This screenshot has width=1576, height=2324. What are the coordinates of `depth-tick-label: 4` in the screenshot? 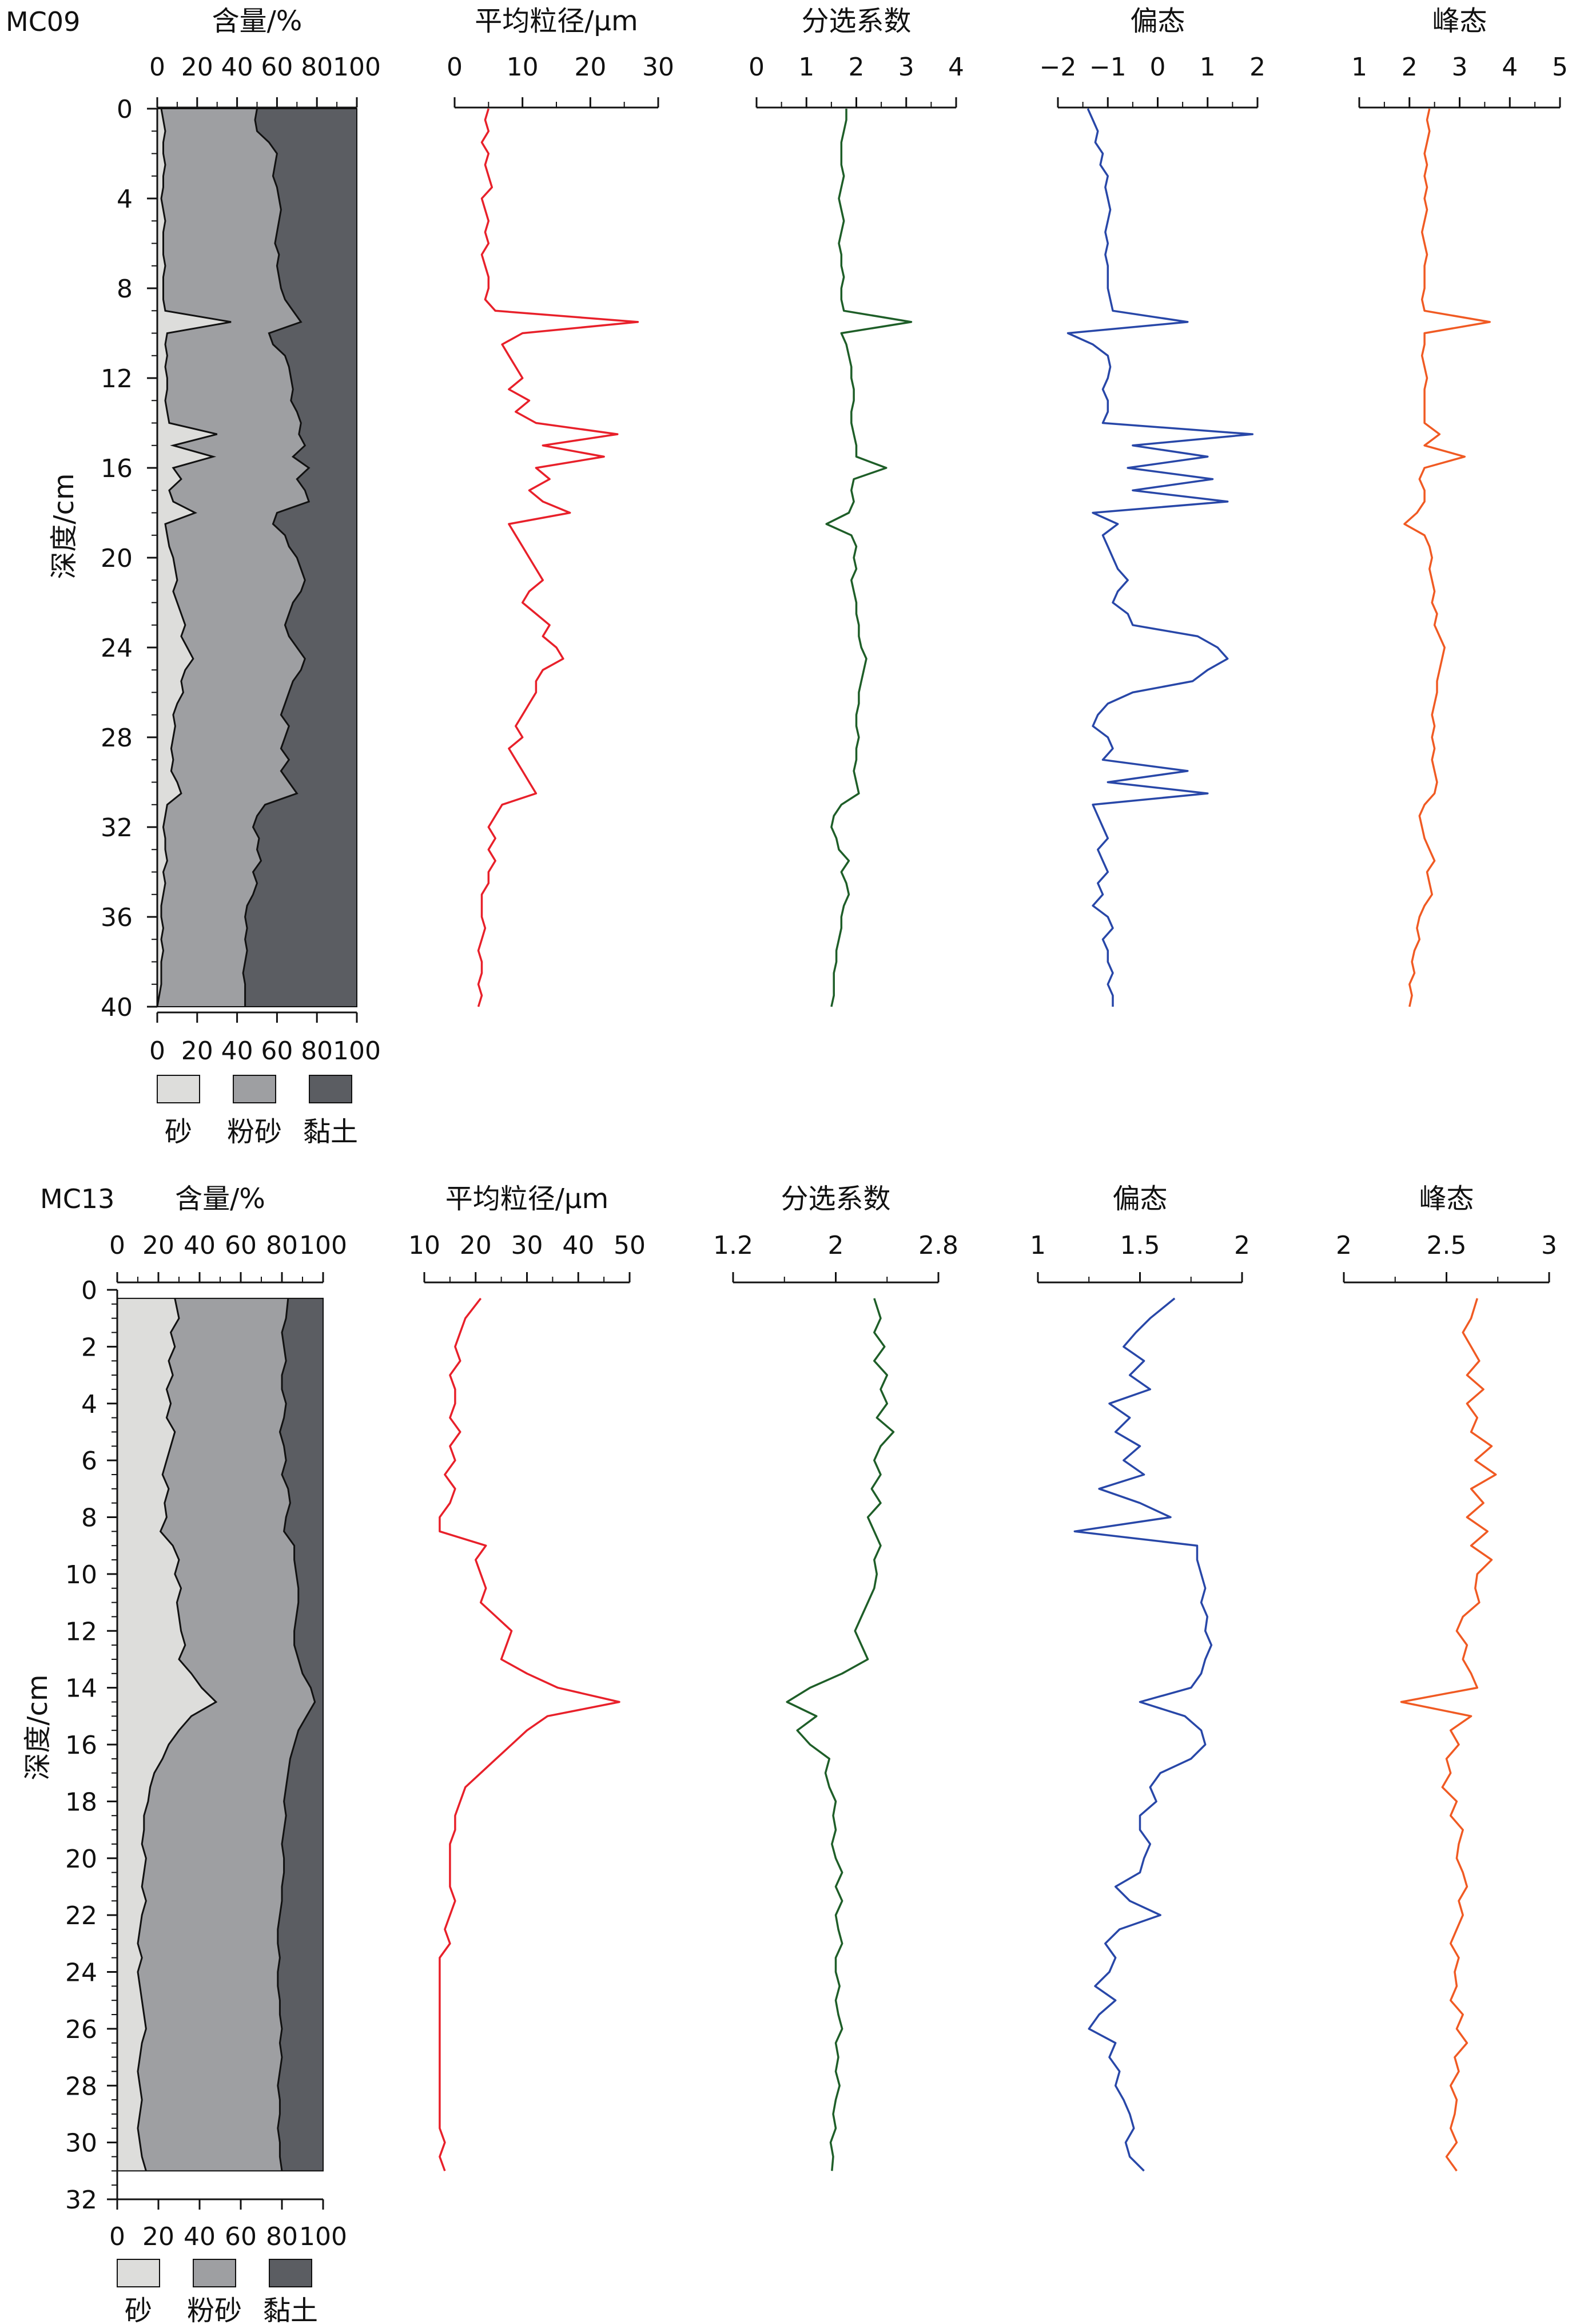 It's located at (89, 1404).